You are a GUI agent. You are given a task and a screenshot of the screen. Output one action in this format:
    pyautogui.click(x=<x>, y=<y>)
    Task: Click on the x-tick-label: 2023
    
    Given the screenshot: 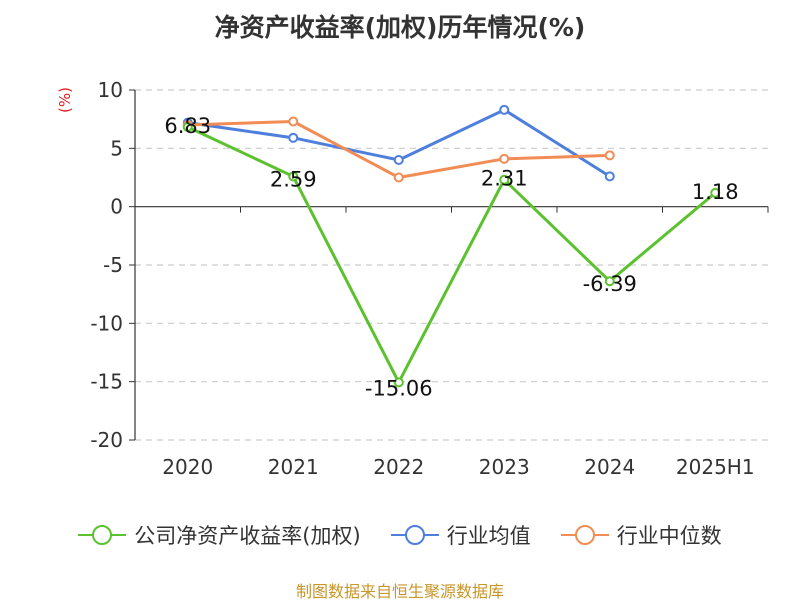 What is the action you would take?
    pyautogui.click(x=504, y=467)
    